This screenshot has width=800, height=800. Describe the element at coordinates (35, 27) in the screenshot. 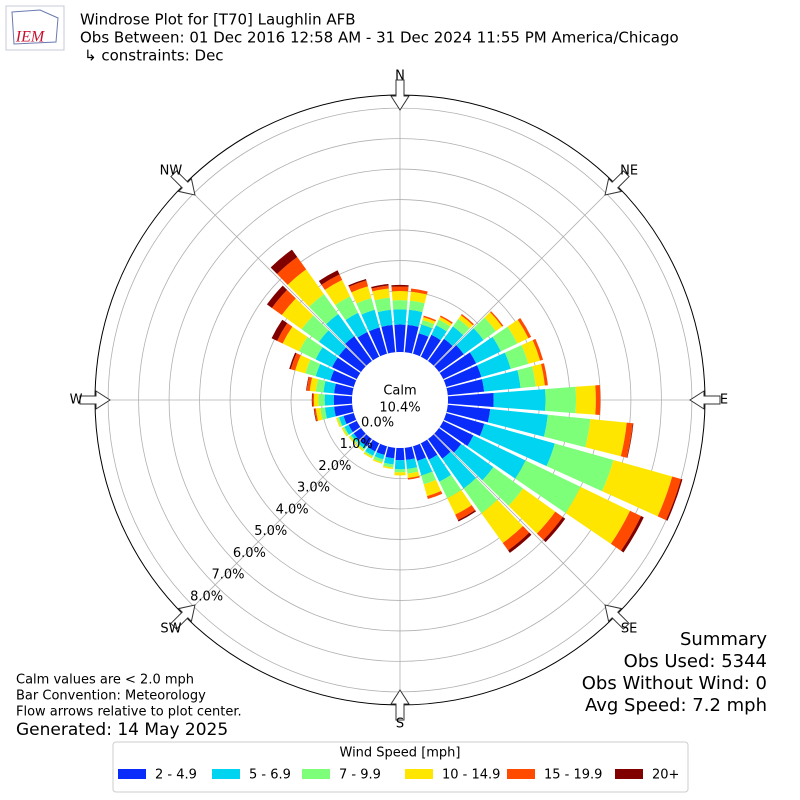

I see `logo-state` at that location.